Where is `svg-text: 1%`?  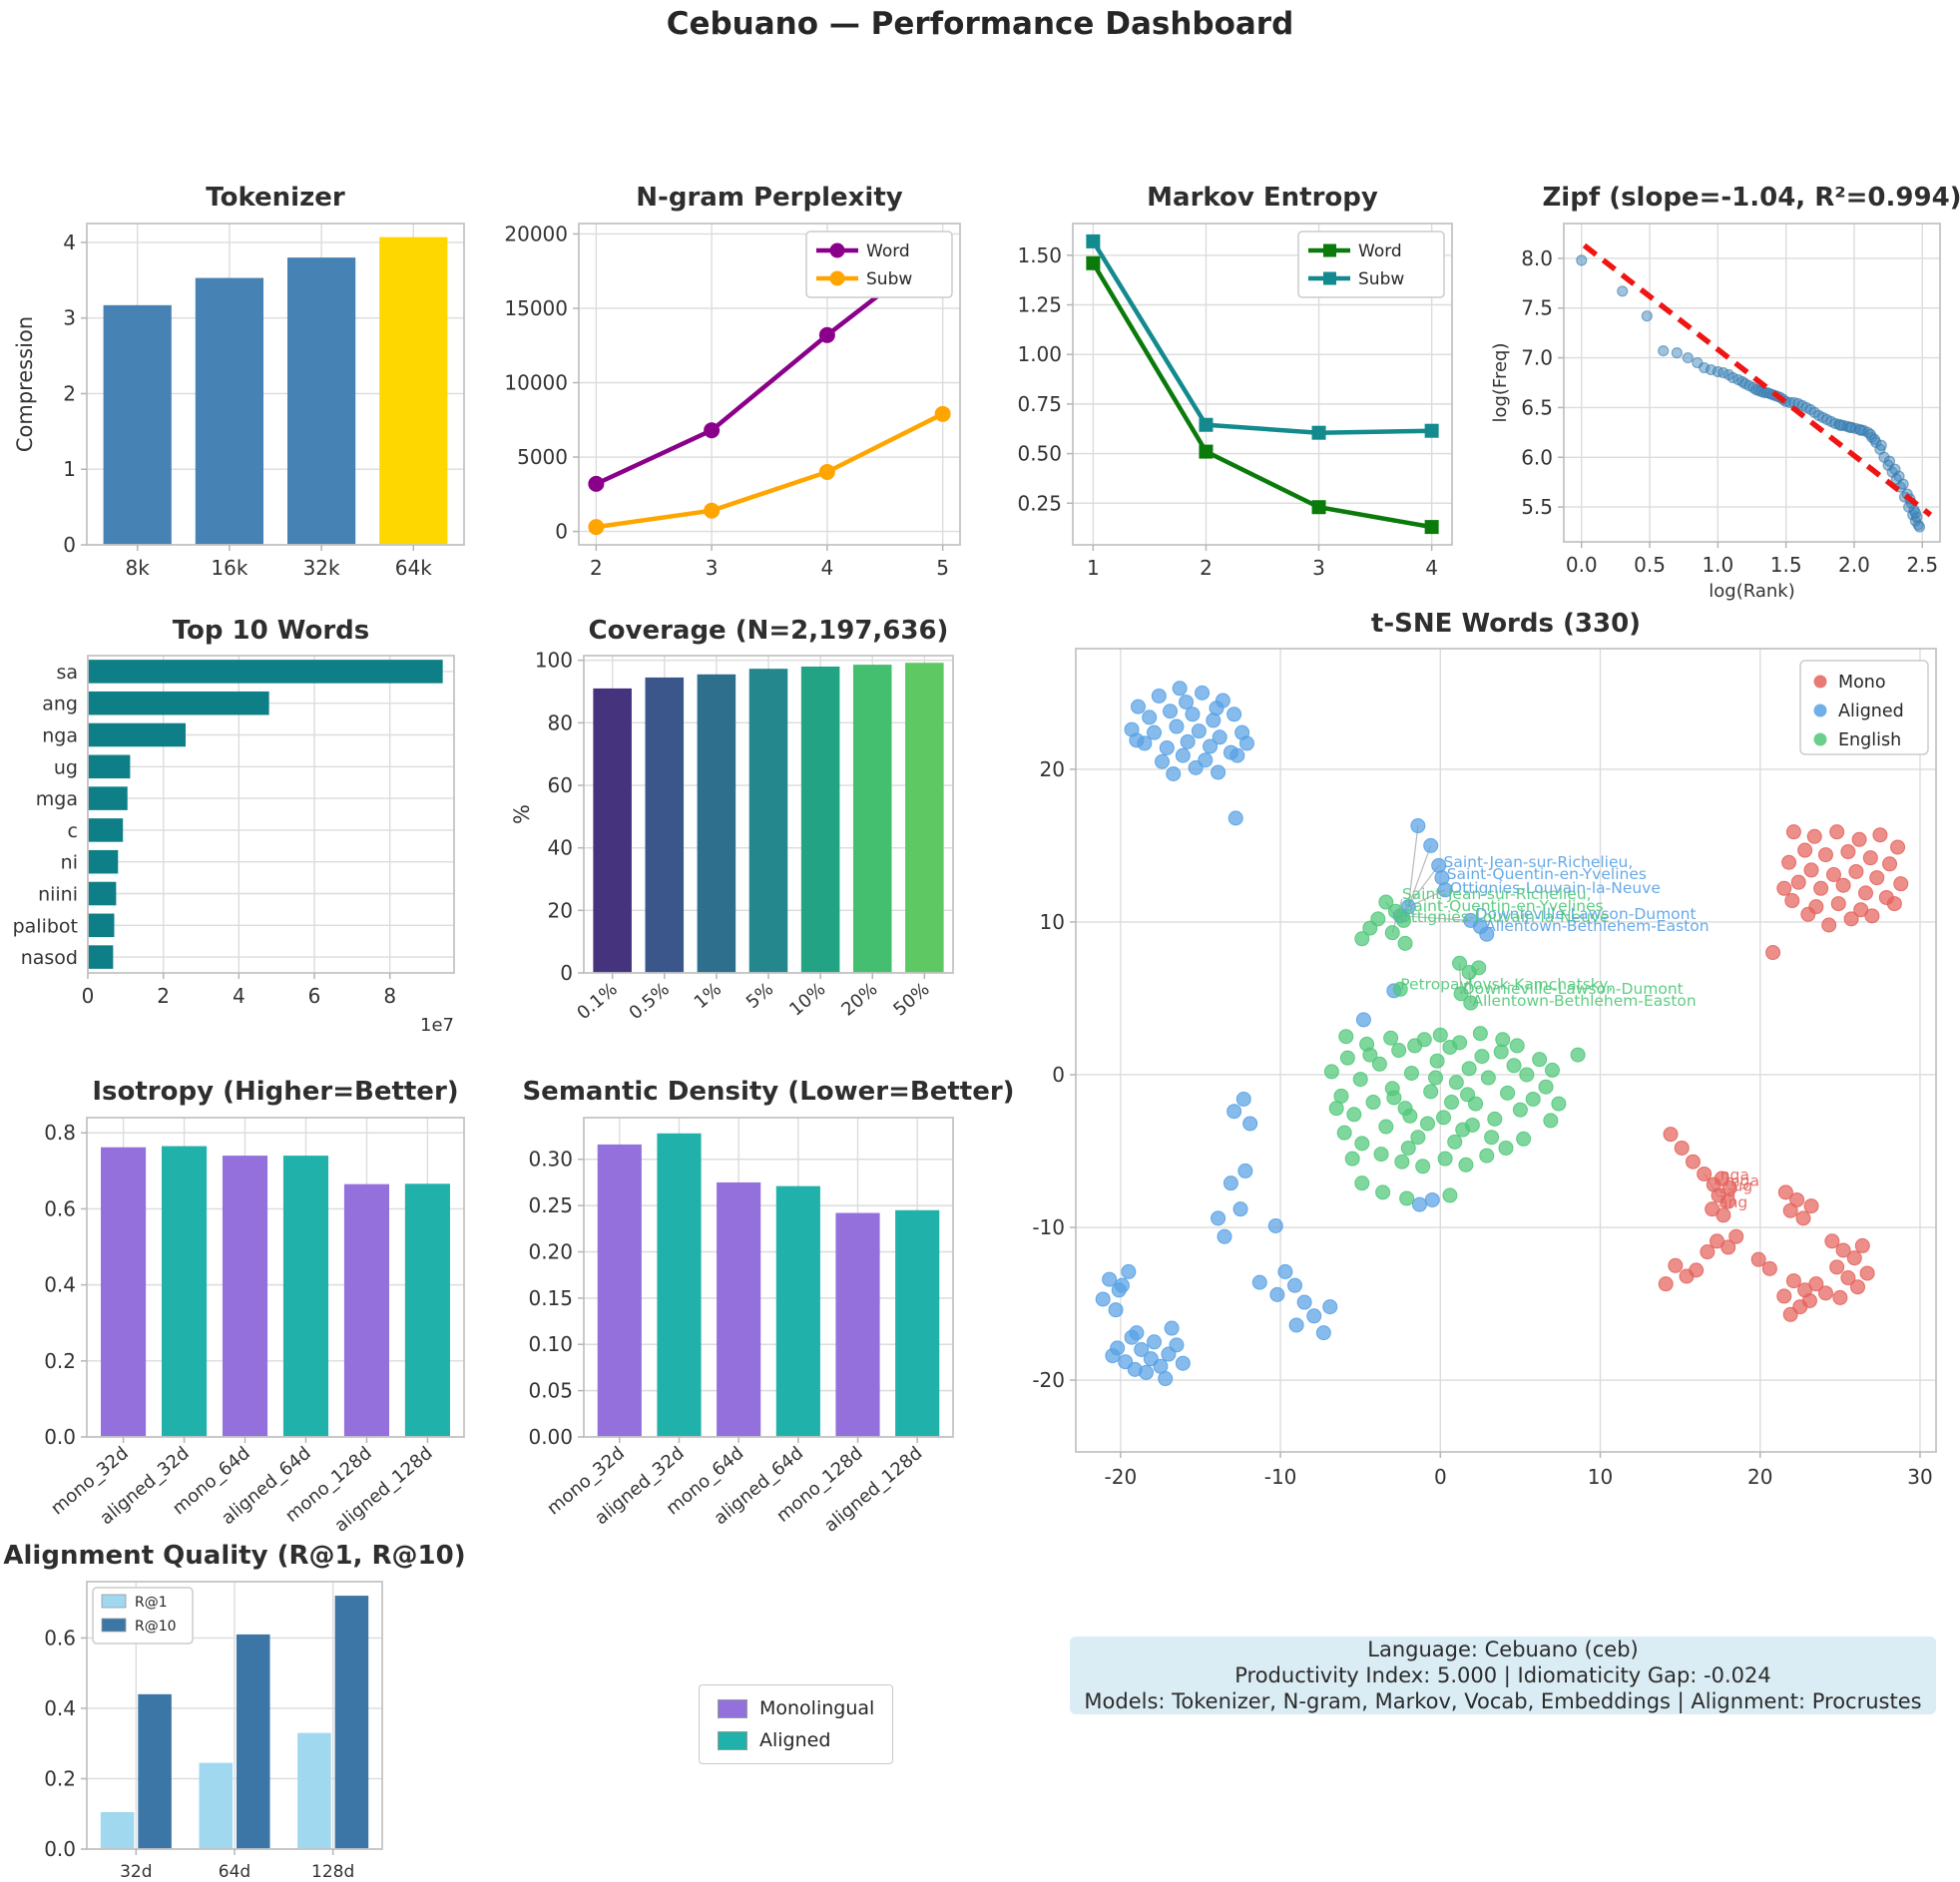
svg-text: 1% is located at coordinates (708, 996).